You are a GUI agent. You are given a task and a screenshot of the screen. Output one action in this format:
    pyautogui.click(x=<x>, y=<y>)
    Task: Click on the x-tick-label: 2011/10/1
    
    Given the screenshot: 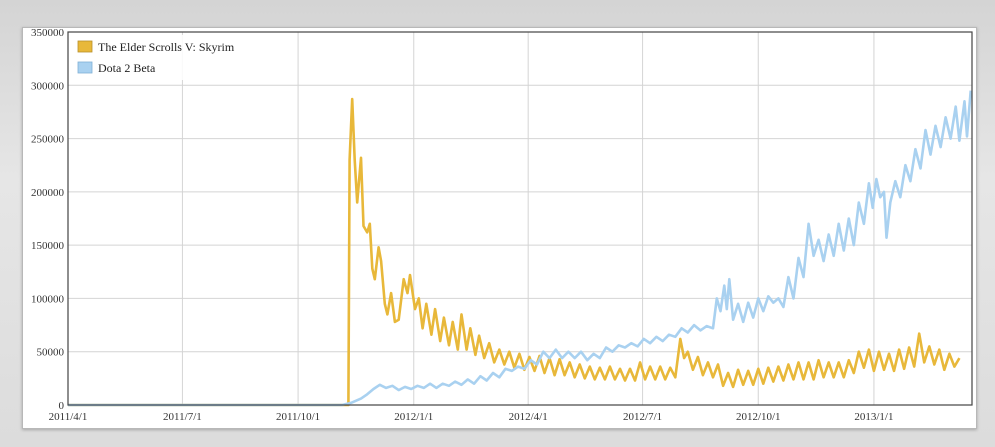 What is the action you would take?
    pyautogui.click(x=298, y=417)
    